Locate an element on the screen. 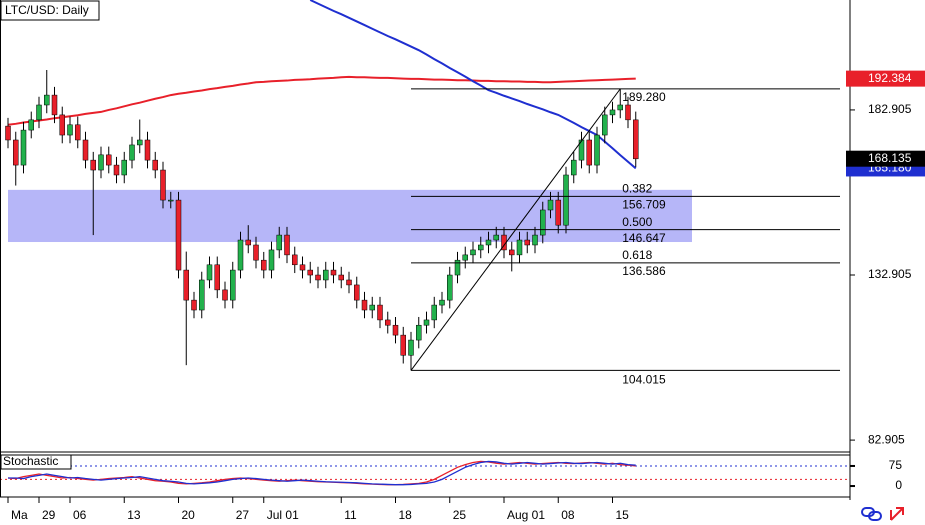 The height and width of the screenshot is (525, 925). price-label: 192.384 is located at coordinates (890, 78).